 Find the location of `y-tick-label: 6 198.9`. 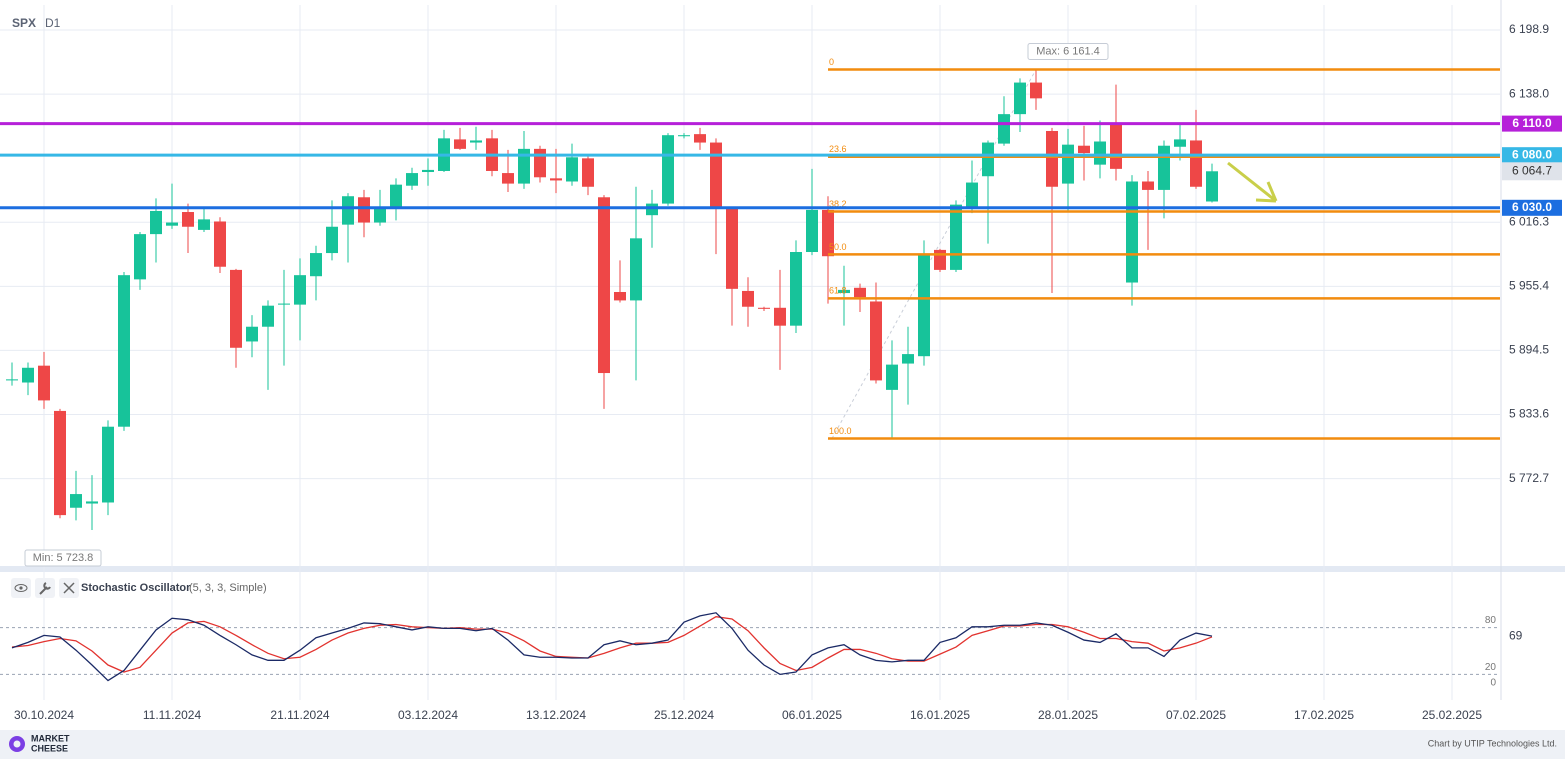

y-tick-label: 6 198.9 is located at coordinates (1529, 29).